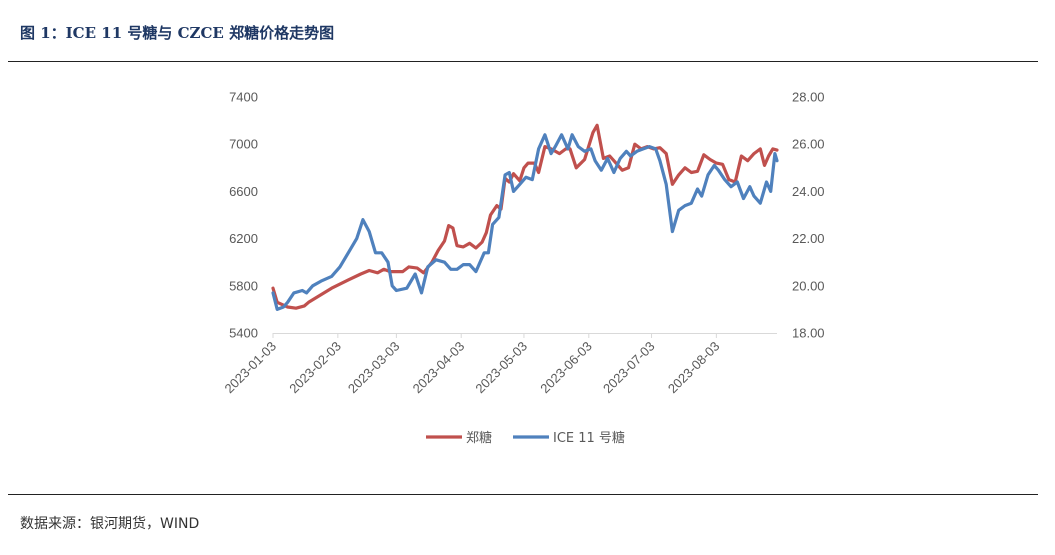 This screenshot has height=555, width=1055. What do you see at coordinates (501, 368) in the screenshot?
I see `x-tick-label: 2023-05-03` at bounding box center [501, 368].